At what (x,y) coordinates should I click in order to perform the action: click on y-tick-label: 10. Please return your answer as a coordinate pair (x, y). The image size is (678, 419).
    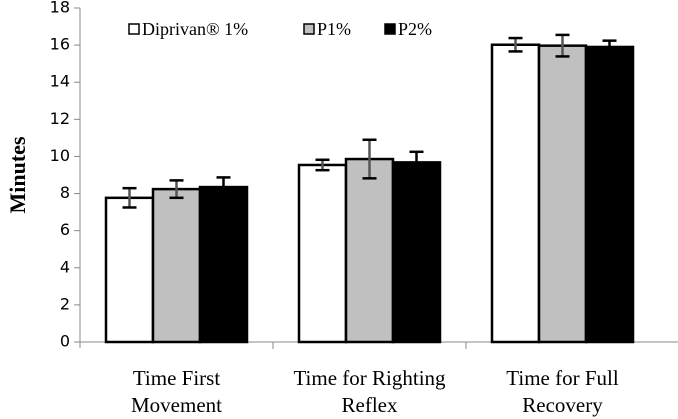
    Looking at the image, I should click on (60, 155).